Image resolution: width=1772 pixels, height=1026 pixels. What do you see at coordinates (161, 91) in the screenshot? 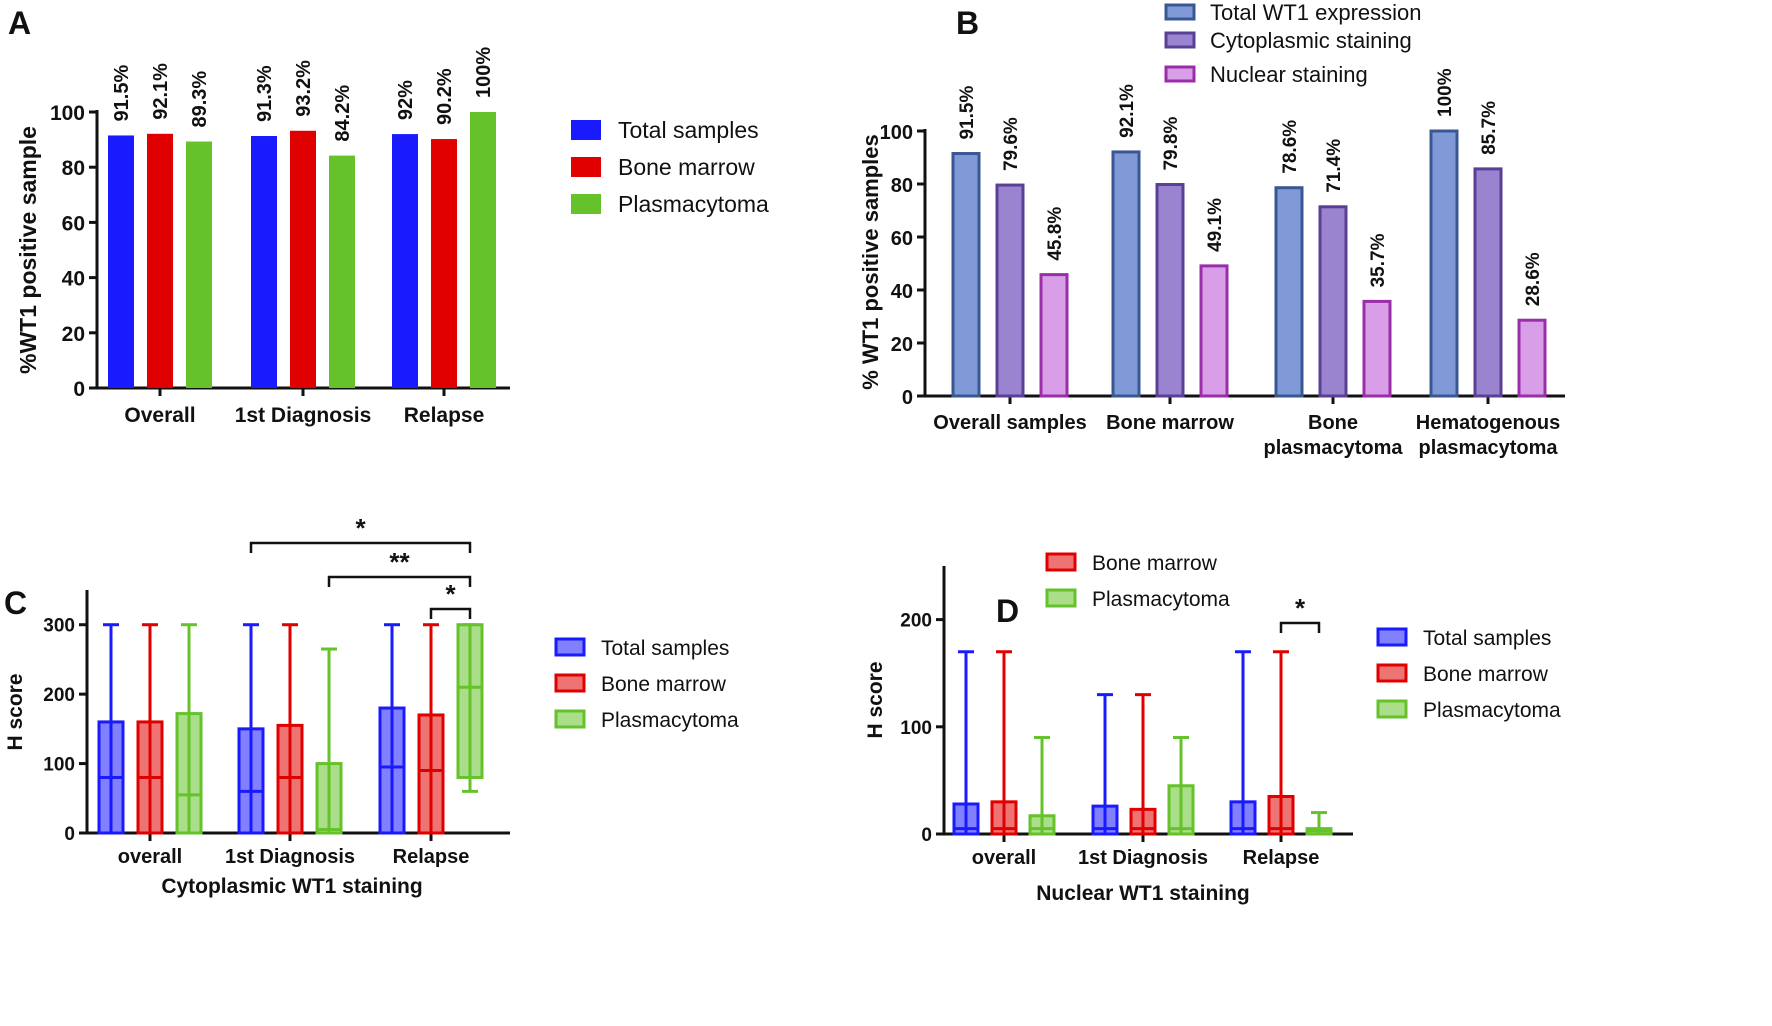
I see `data-label: 92.1%` at bounding box center [161, 91].